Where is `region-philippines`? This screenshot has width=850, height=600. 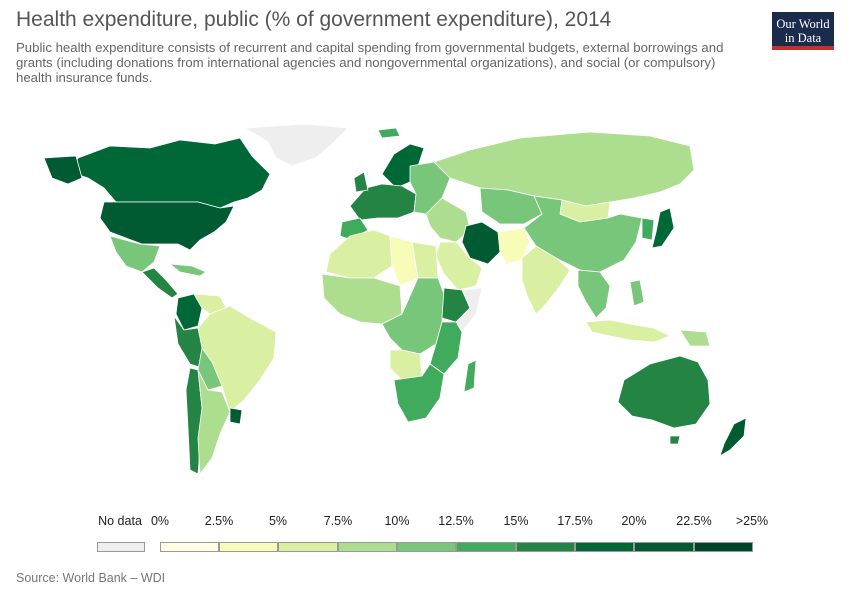
region-philippines is located at coordinates (637, 293).